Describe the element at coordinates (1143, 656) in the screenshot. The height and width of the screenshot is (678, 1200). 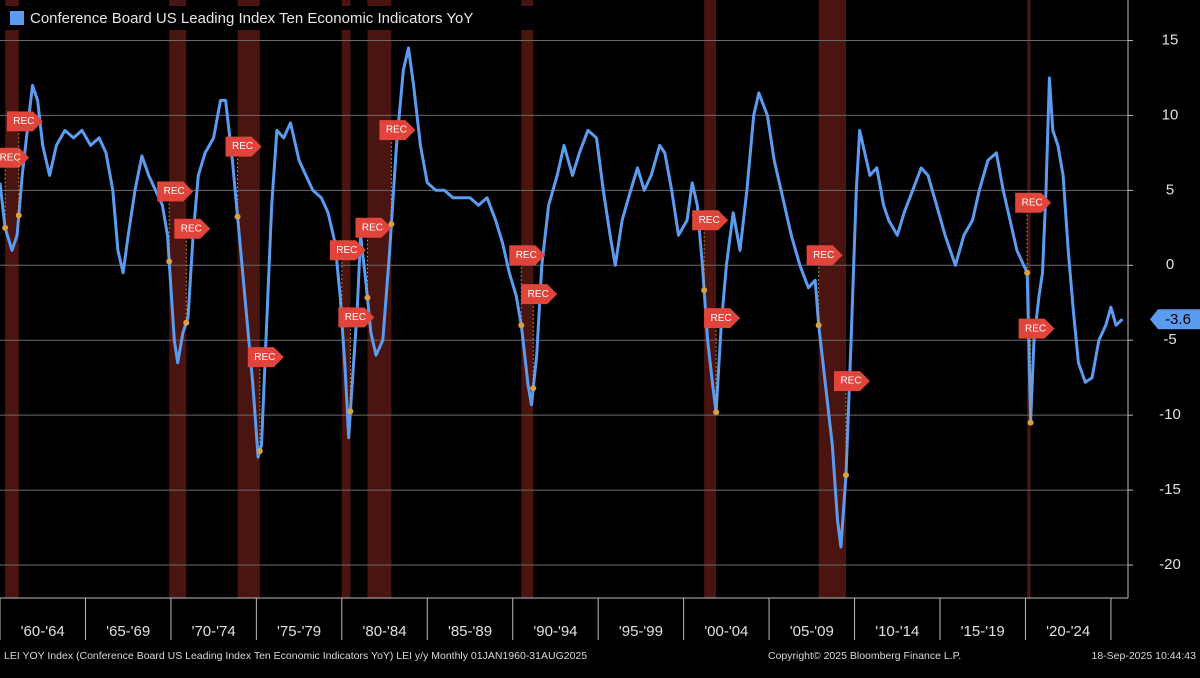
I see `footer-date: 18-Sep-2025 10:44:43` at that location.